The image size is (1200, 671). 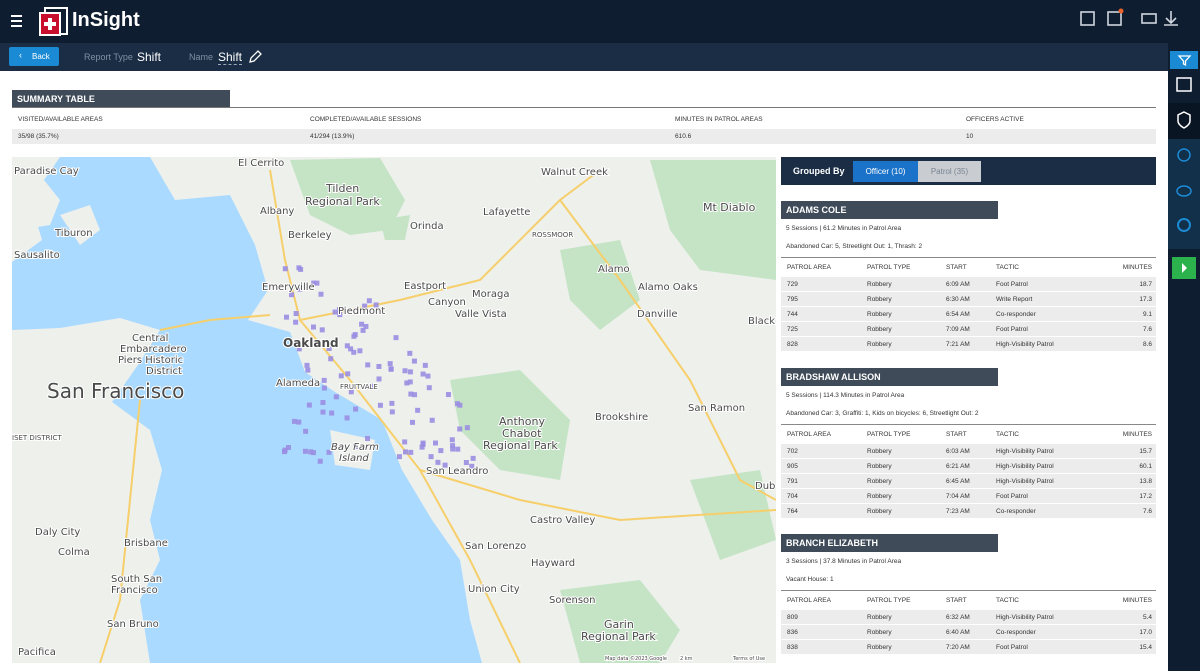 What do you see at coordinates (1184, 225) in the screenshot?
I see `settings-icon` at bounding box center [1184, 225].